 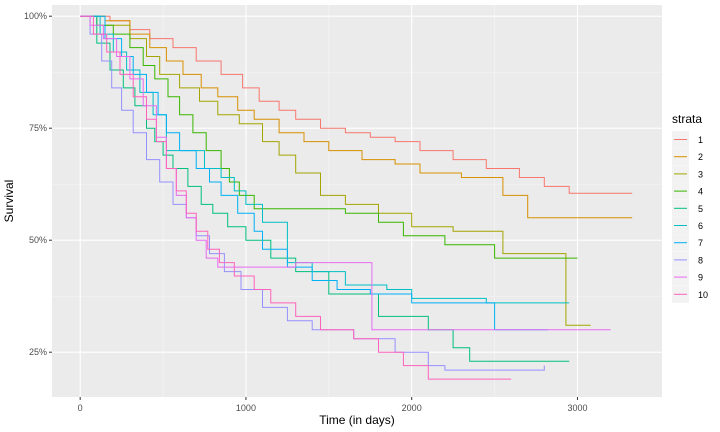 What do you see at coordinates (9, 201) in the screenshot?
I see `y-axis-label: Survival` at bounding box center [9, 201].